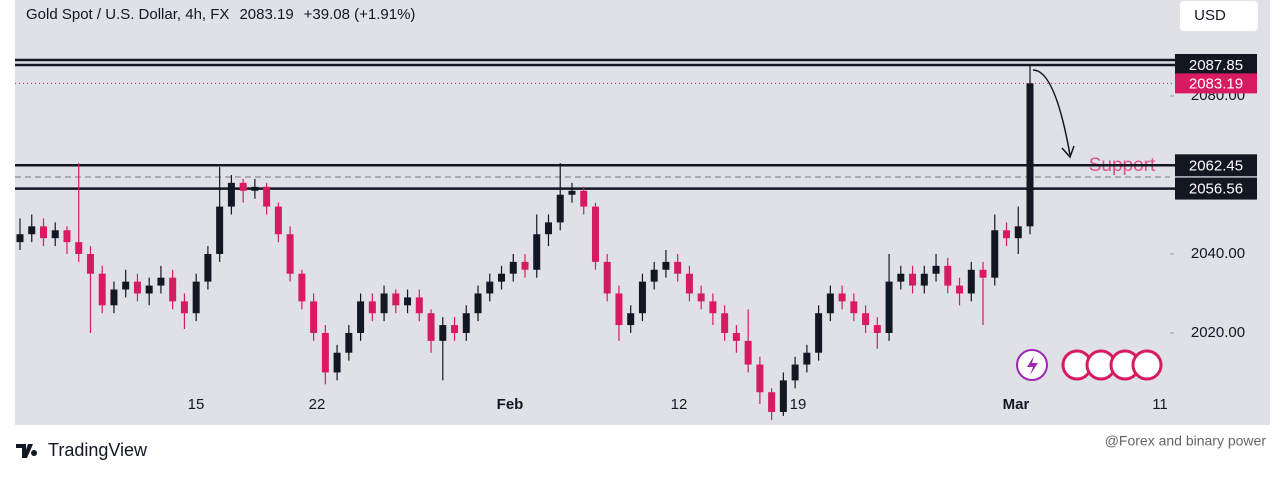  What do you see at coordinates (1160, 404) in the screenshot?
I see `x-tick-label: 11` at bounding box center [1160, 404].